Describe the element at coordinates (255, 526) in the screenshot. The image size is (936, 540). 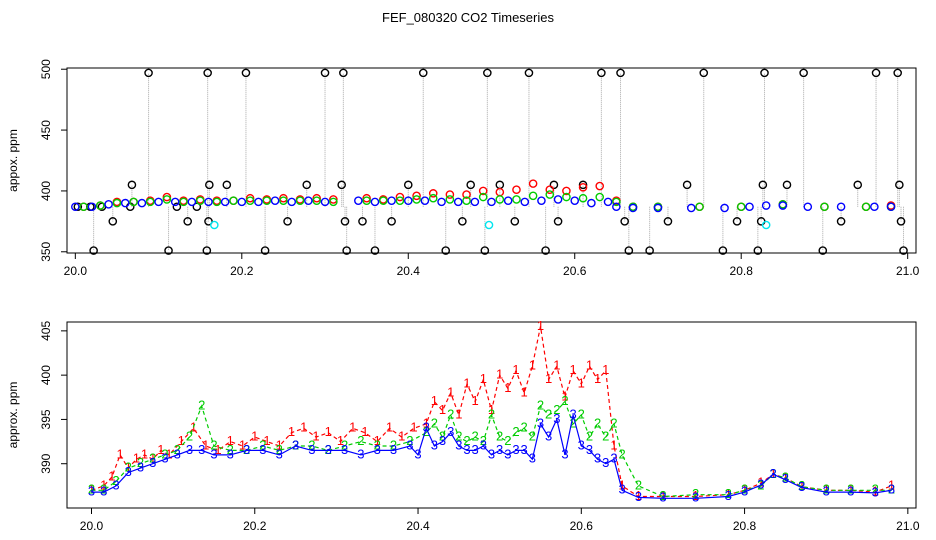
I see `x-tick-label: 20.2` at that location.